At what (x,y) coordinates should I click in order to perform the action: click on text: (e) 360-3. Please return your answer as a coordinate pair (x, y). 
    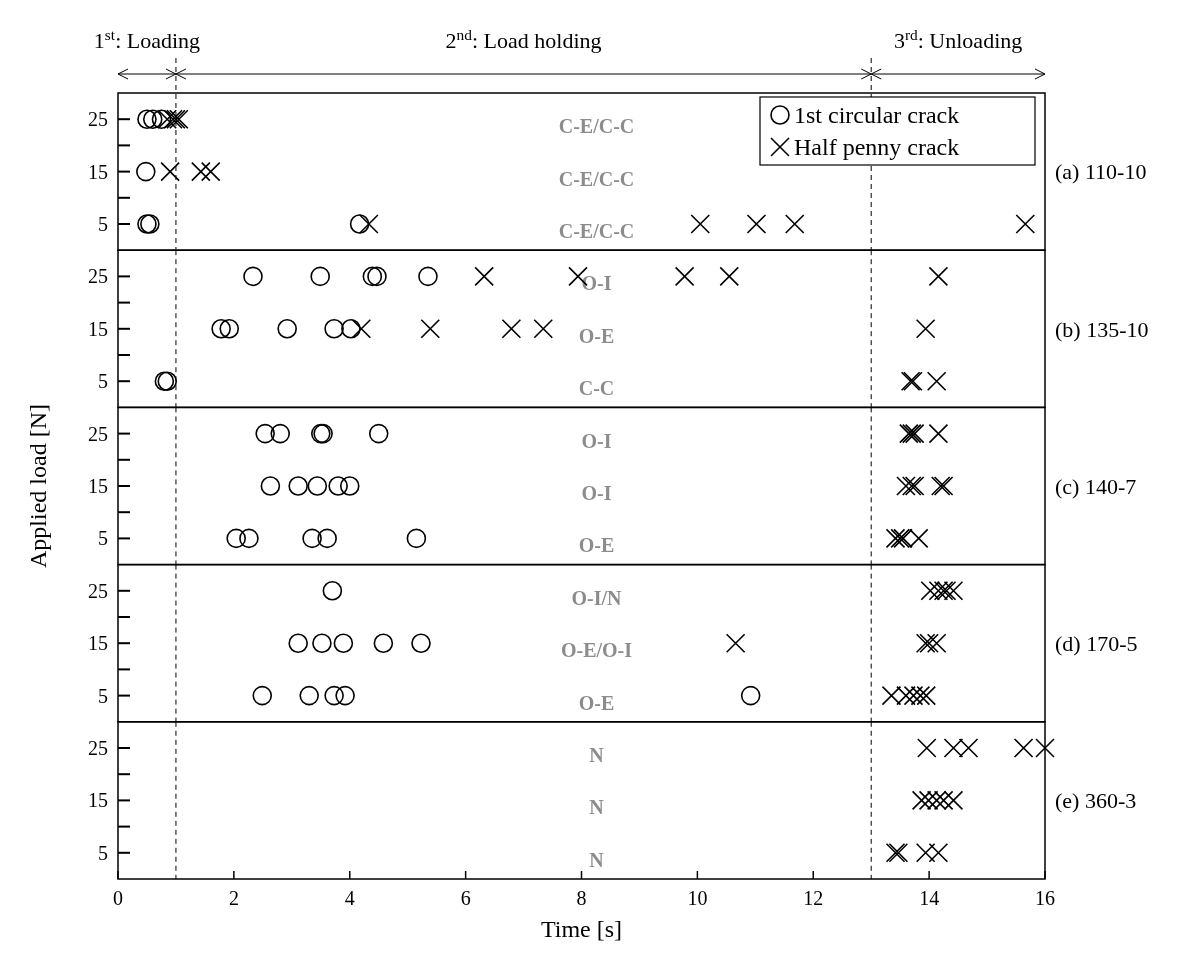
    Looking at the image, I should click on (1096, 801).